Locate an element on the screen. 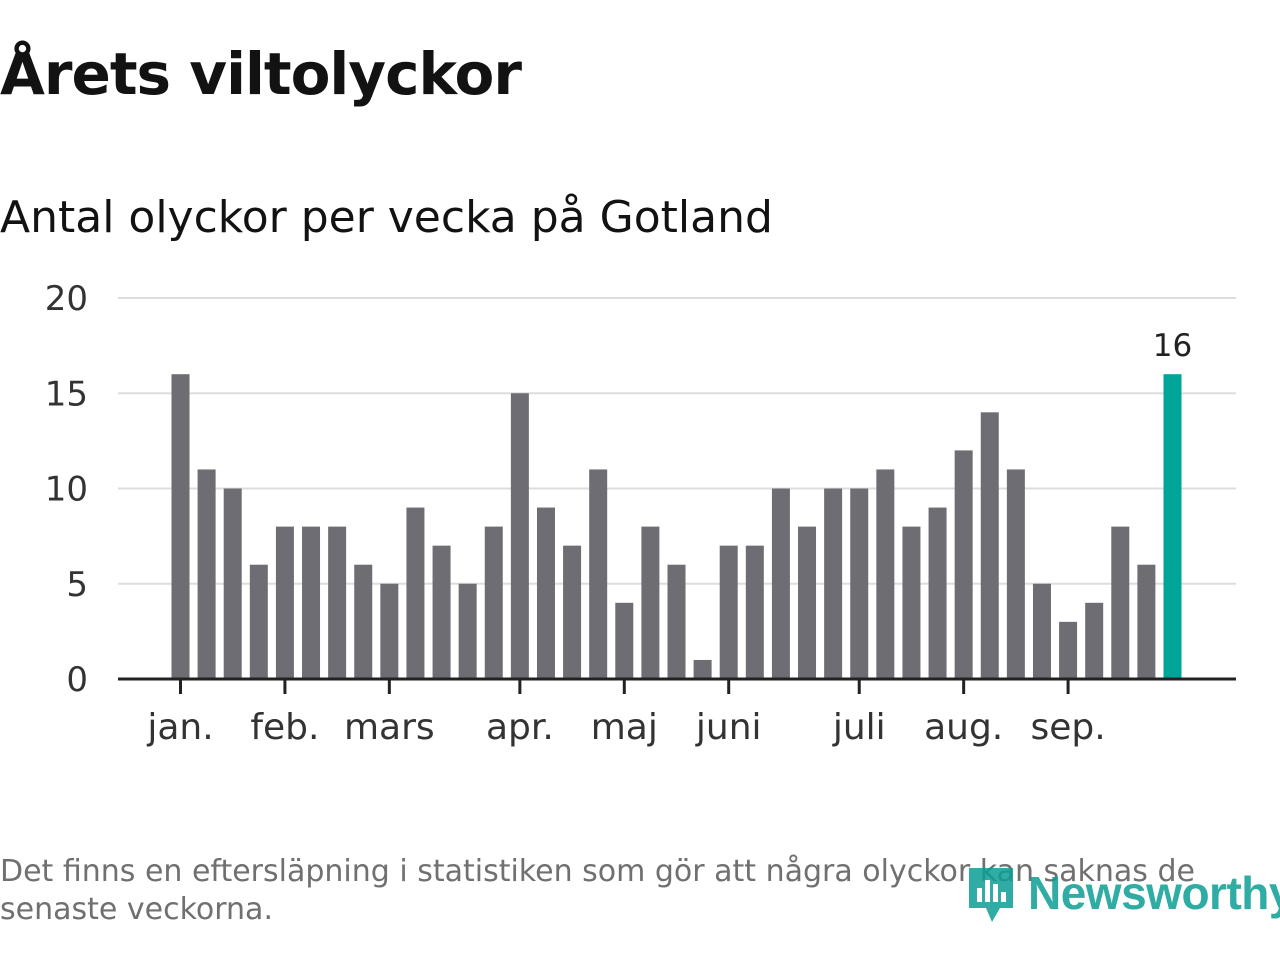  x-tick-label: aug. is located at coordinates (963, 727).